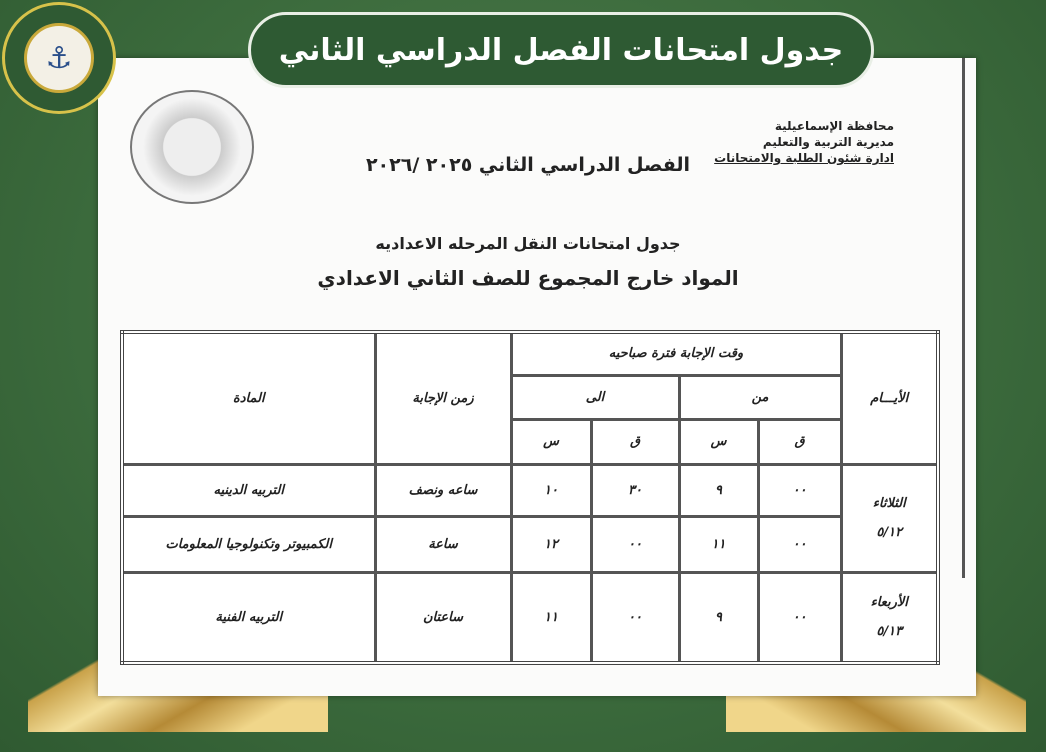 This screenshot has height=752, width=1046. Describe the element at coordinates (248, 544) in the screenshot. I see `subject: الكمبيوتر وتكنولوجيا المعلومات` at that location.